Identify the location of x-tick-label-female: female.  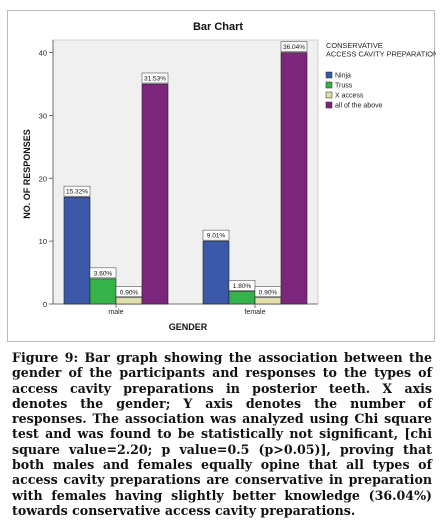
(254, 312).